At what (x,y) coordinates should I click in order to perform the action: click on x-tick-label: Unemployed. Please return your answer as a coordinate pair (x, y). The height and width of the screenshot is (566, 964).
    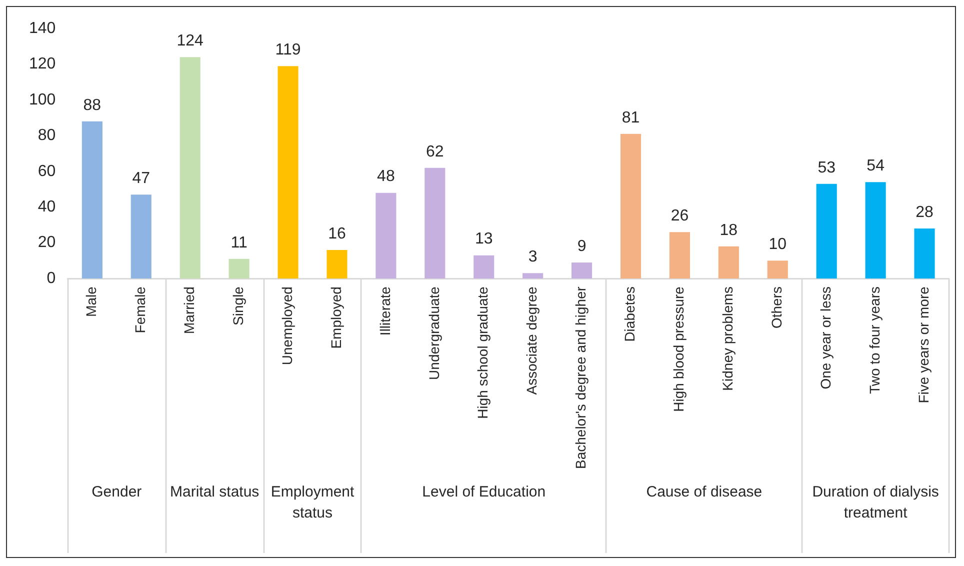
    Looking at the image, I should click on (286, 326).